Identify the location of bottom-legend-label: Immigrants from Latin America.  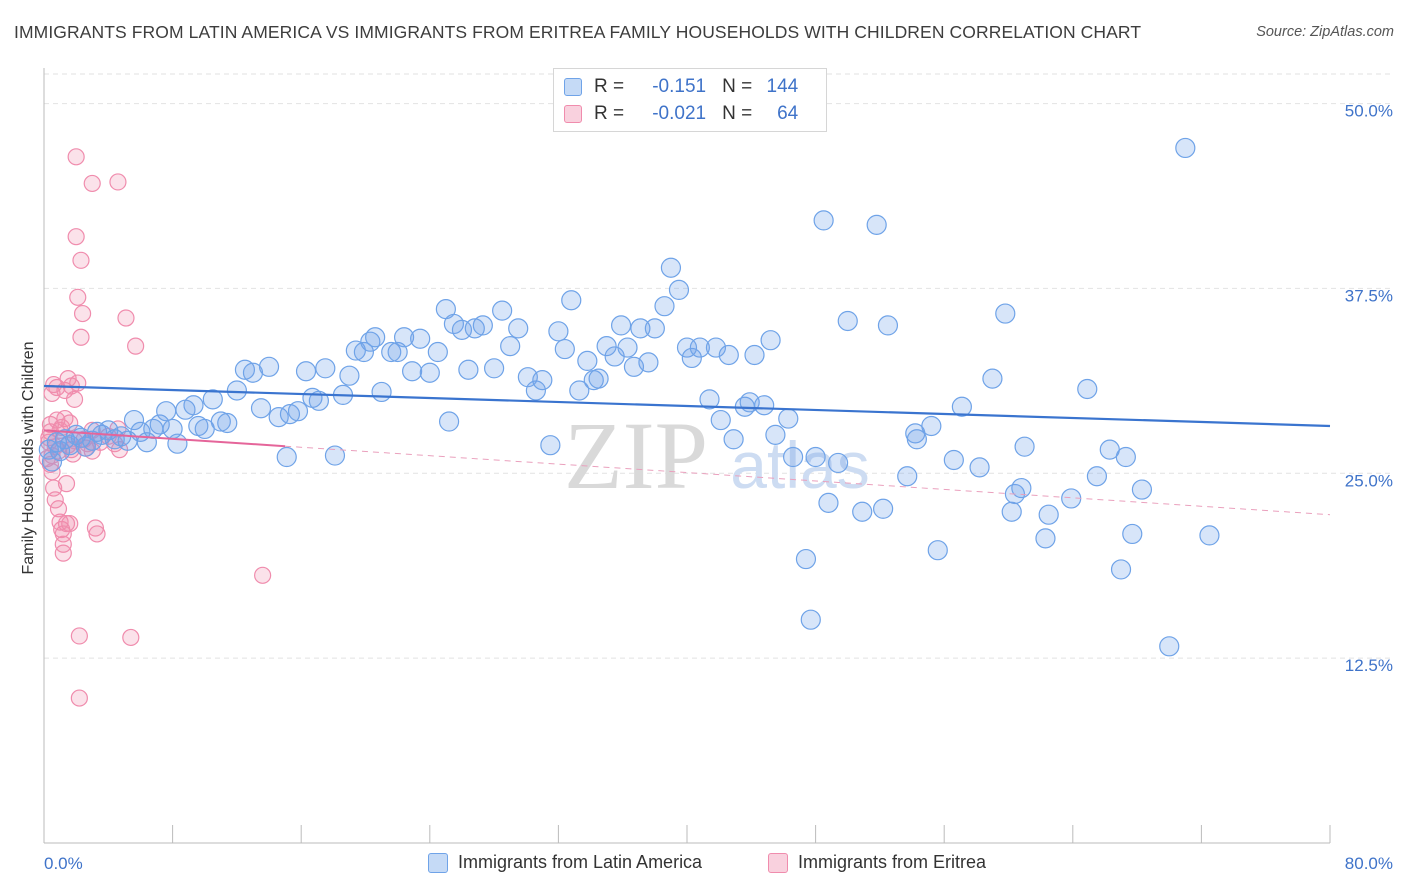
(580, 862).